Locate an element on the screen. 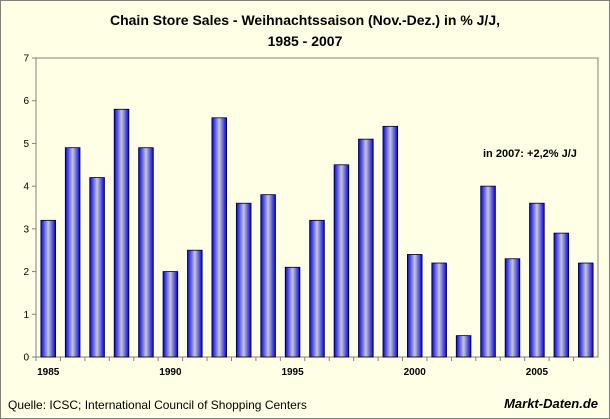 This screenshot has height=419, width=610. y-tick-label-3: 3 is located at coordinates (26, 229).